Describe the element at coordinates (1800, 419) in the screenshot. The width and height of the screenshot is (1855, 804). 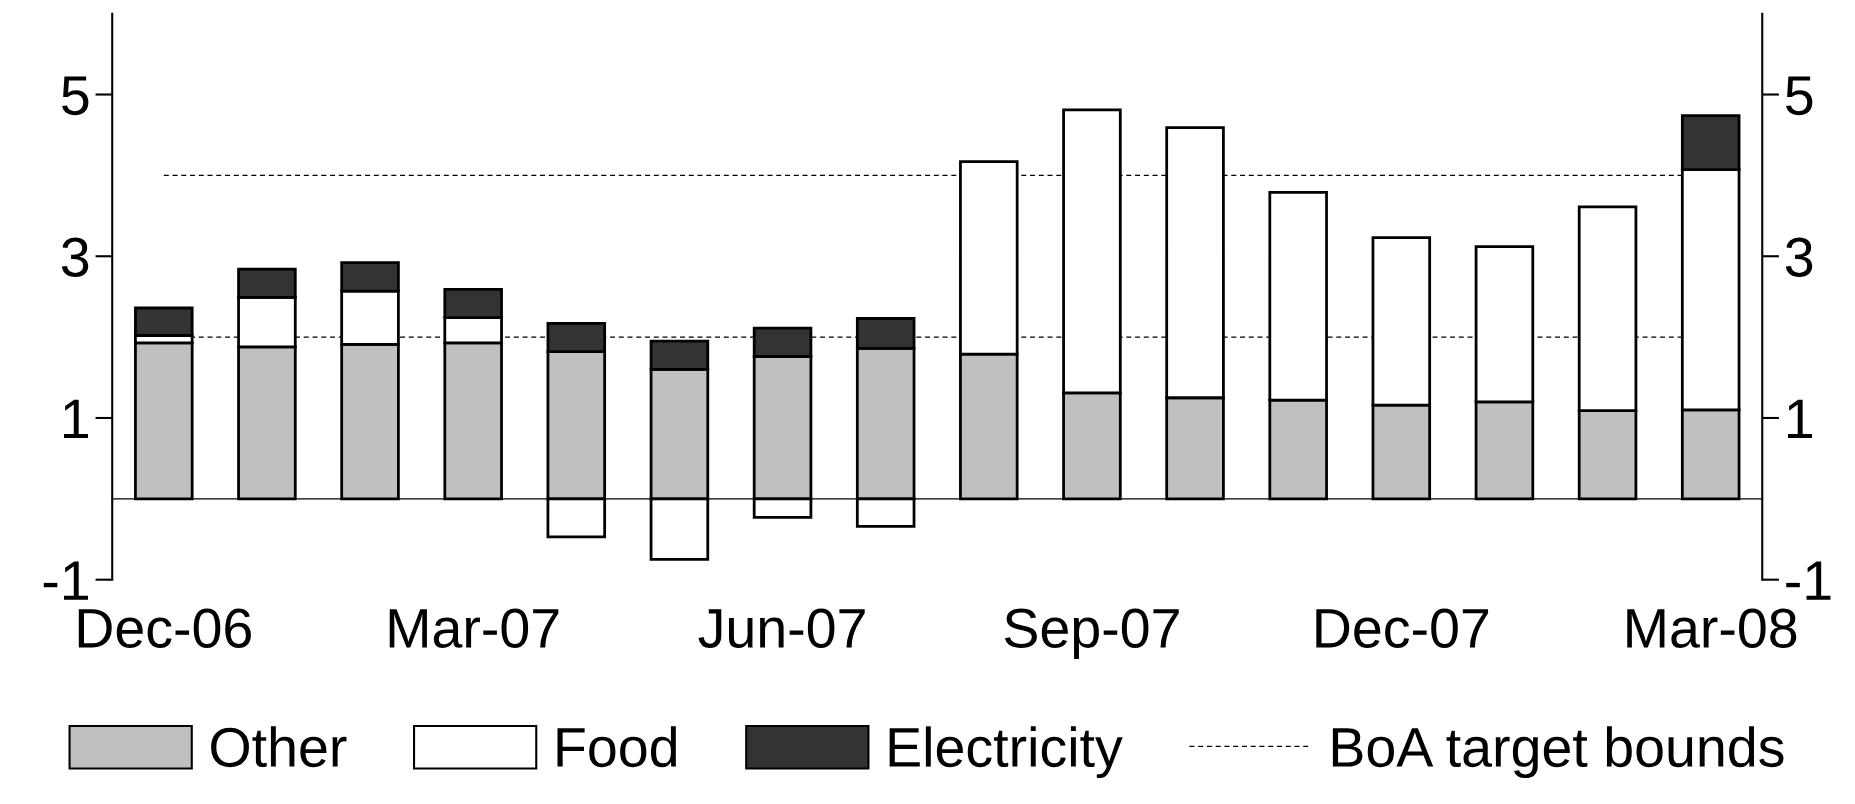
I see `y2-tick-label: 1` at that location.